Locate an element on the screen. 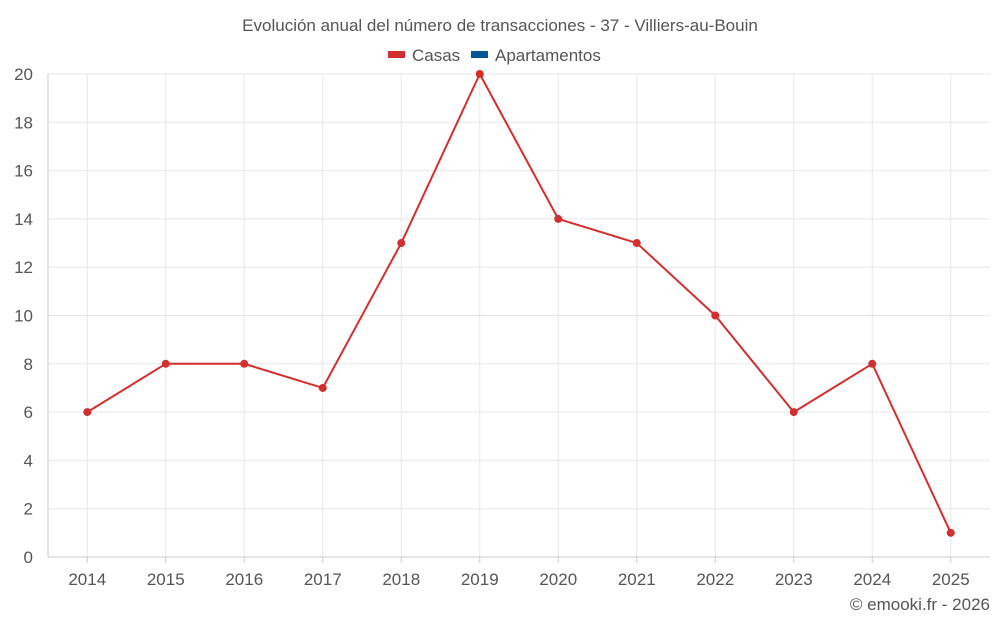 This screenshot has width=1000, height=630. legend-item-apartamentos: Apartamentos is located at coordinates (536, 55).